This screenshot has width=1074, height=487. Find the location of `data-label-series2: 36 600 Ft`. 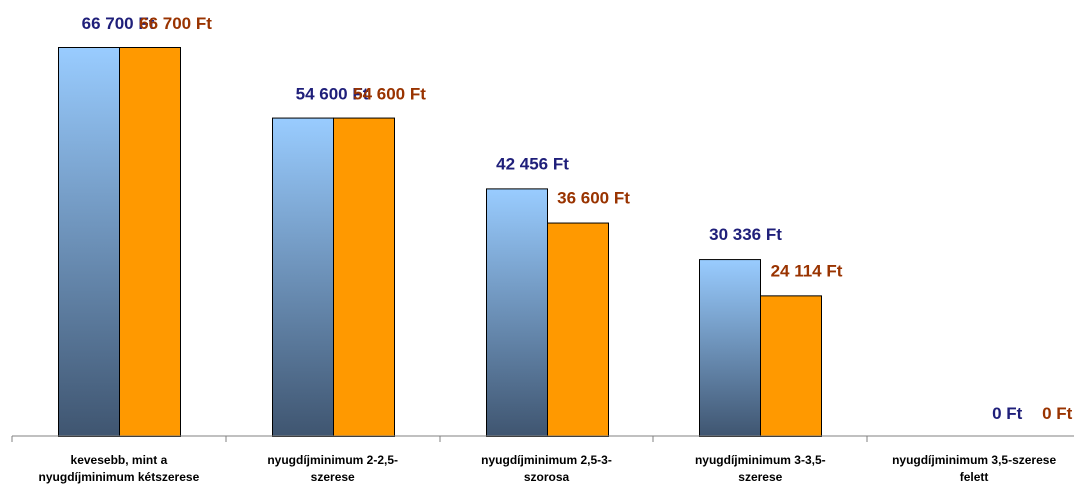

data-label-series2: 36 600 Ft is located at coordinates (593, 198).